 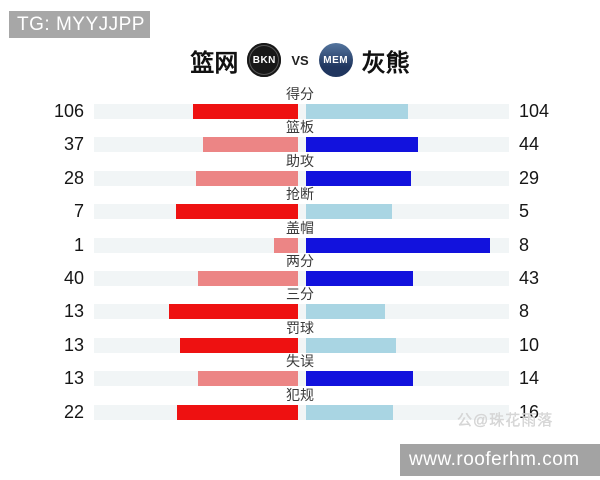 What do you see at coordinates (300, 327) in the screenshot?
I see `stat-label: 罚球` at bounding box center [300, 327].